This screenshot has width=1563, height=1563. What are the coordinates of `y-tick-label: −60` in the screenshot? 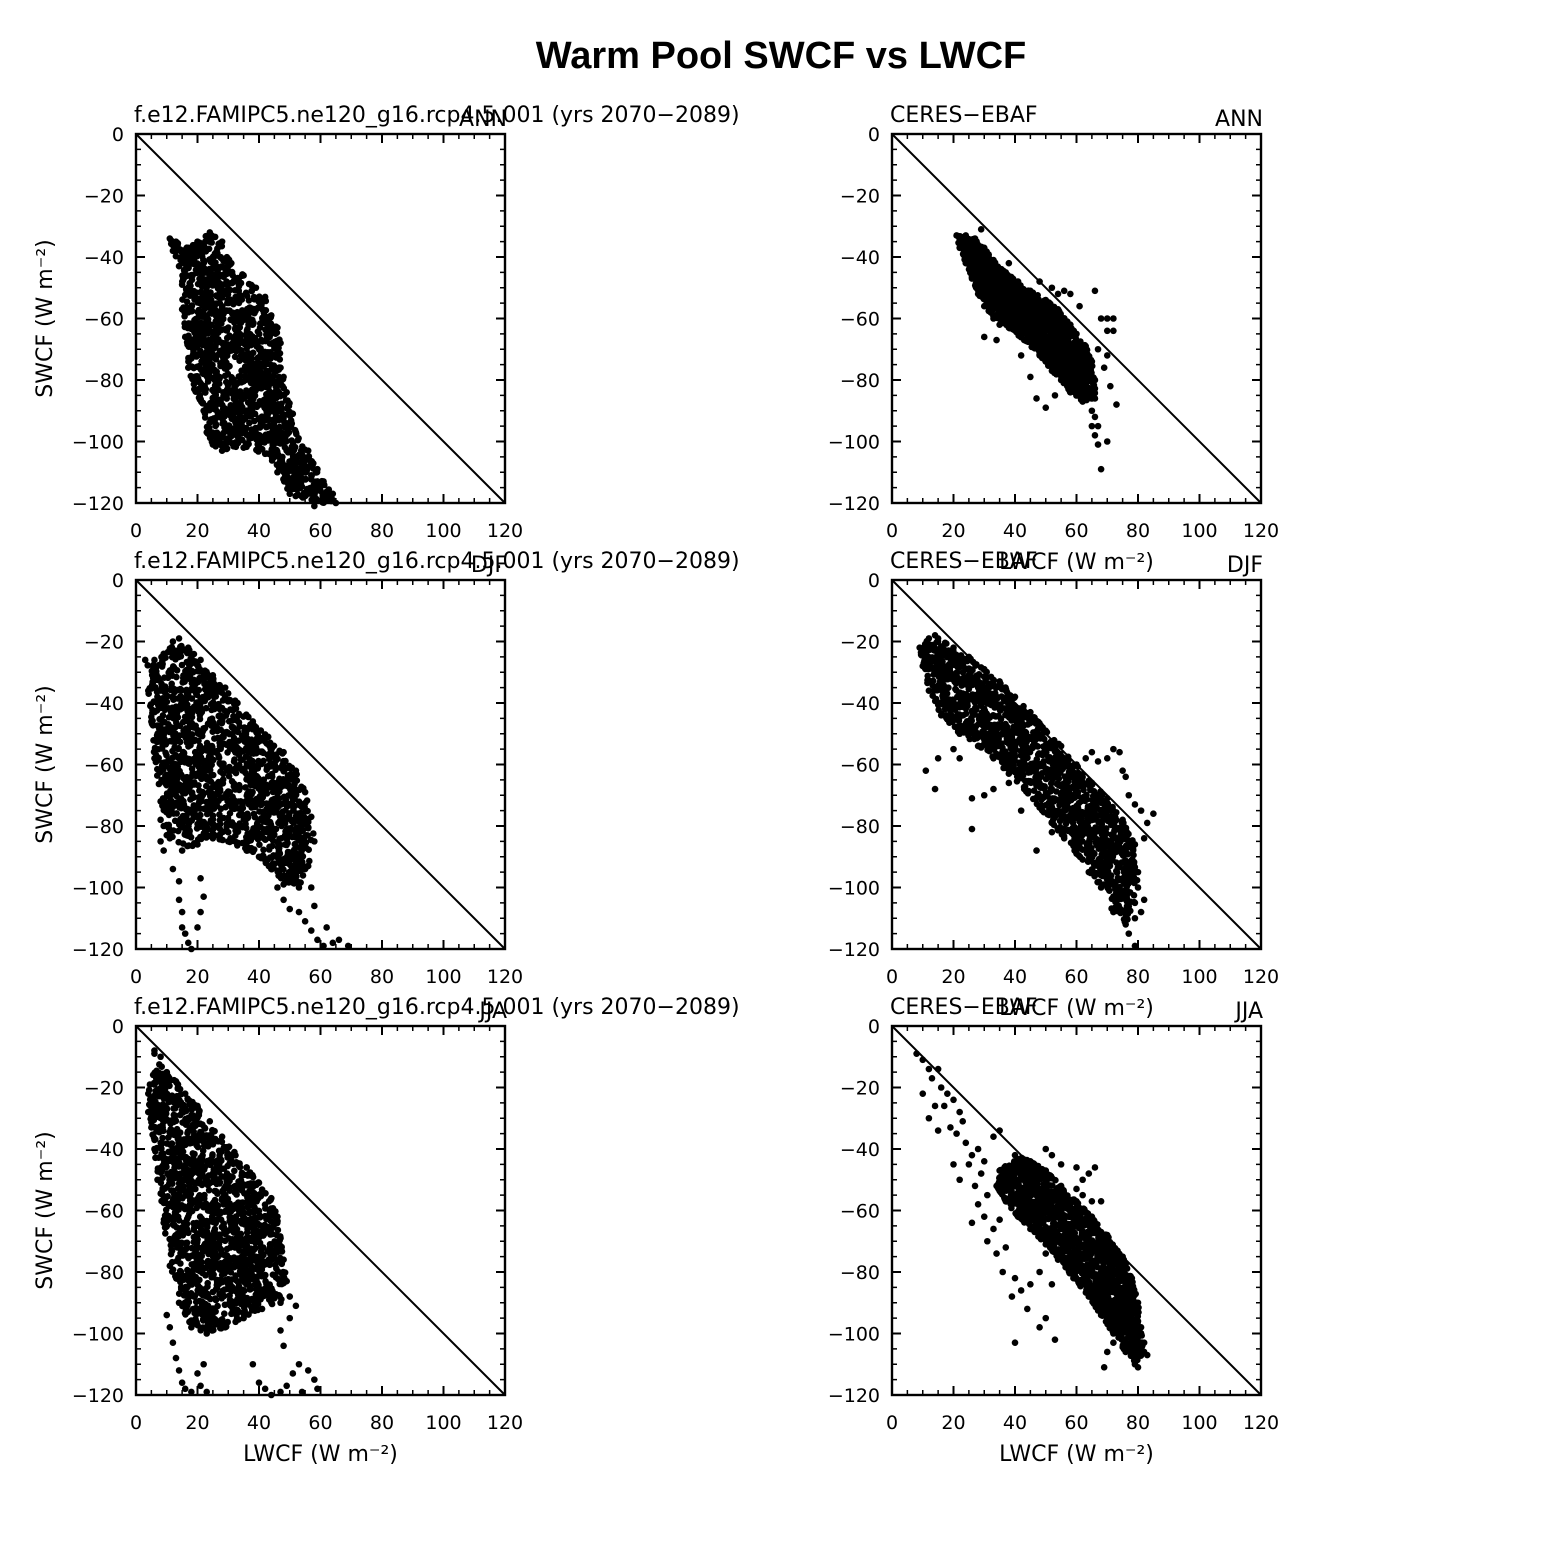 It's located at (104, 766).